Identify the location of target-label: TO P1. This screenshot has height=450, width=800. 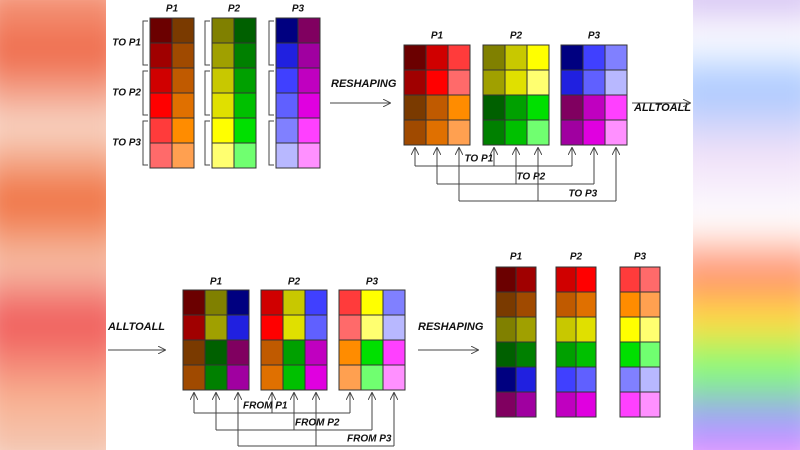
(126, 43).